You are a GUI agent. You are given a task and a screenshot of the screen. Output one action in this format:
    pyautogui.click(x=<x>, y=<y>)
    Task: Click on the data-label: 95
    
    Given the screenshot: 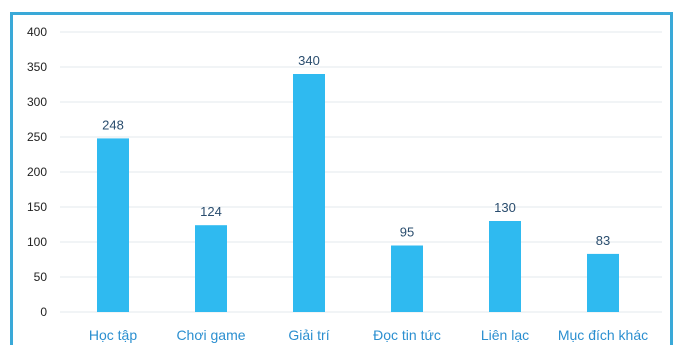 What is the action you would take?
    pyautogui.click(x=407, y=232)
    